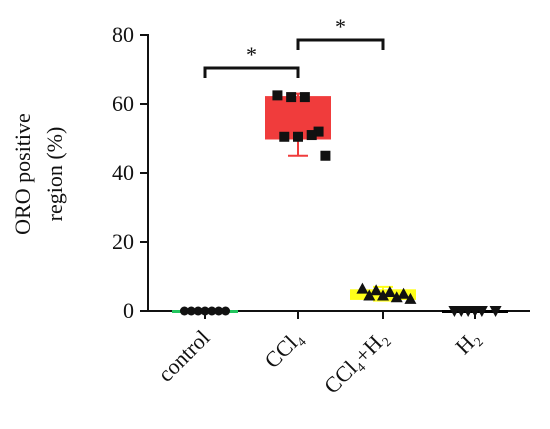  What do you see at coordinates (356, 362) in the screenshot?
I see `x-tick-label: CCl₄+H₂` at bounding box center [356, 362].